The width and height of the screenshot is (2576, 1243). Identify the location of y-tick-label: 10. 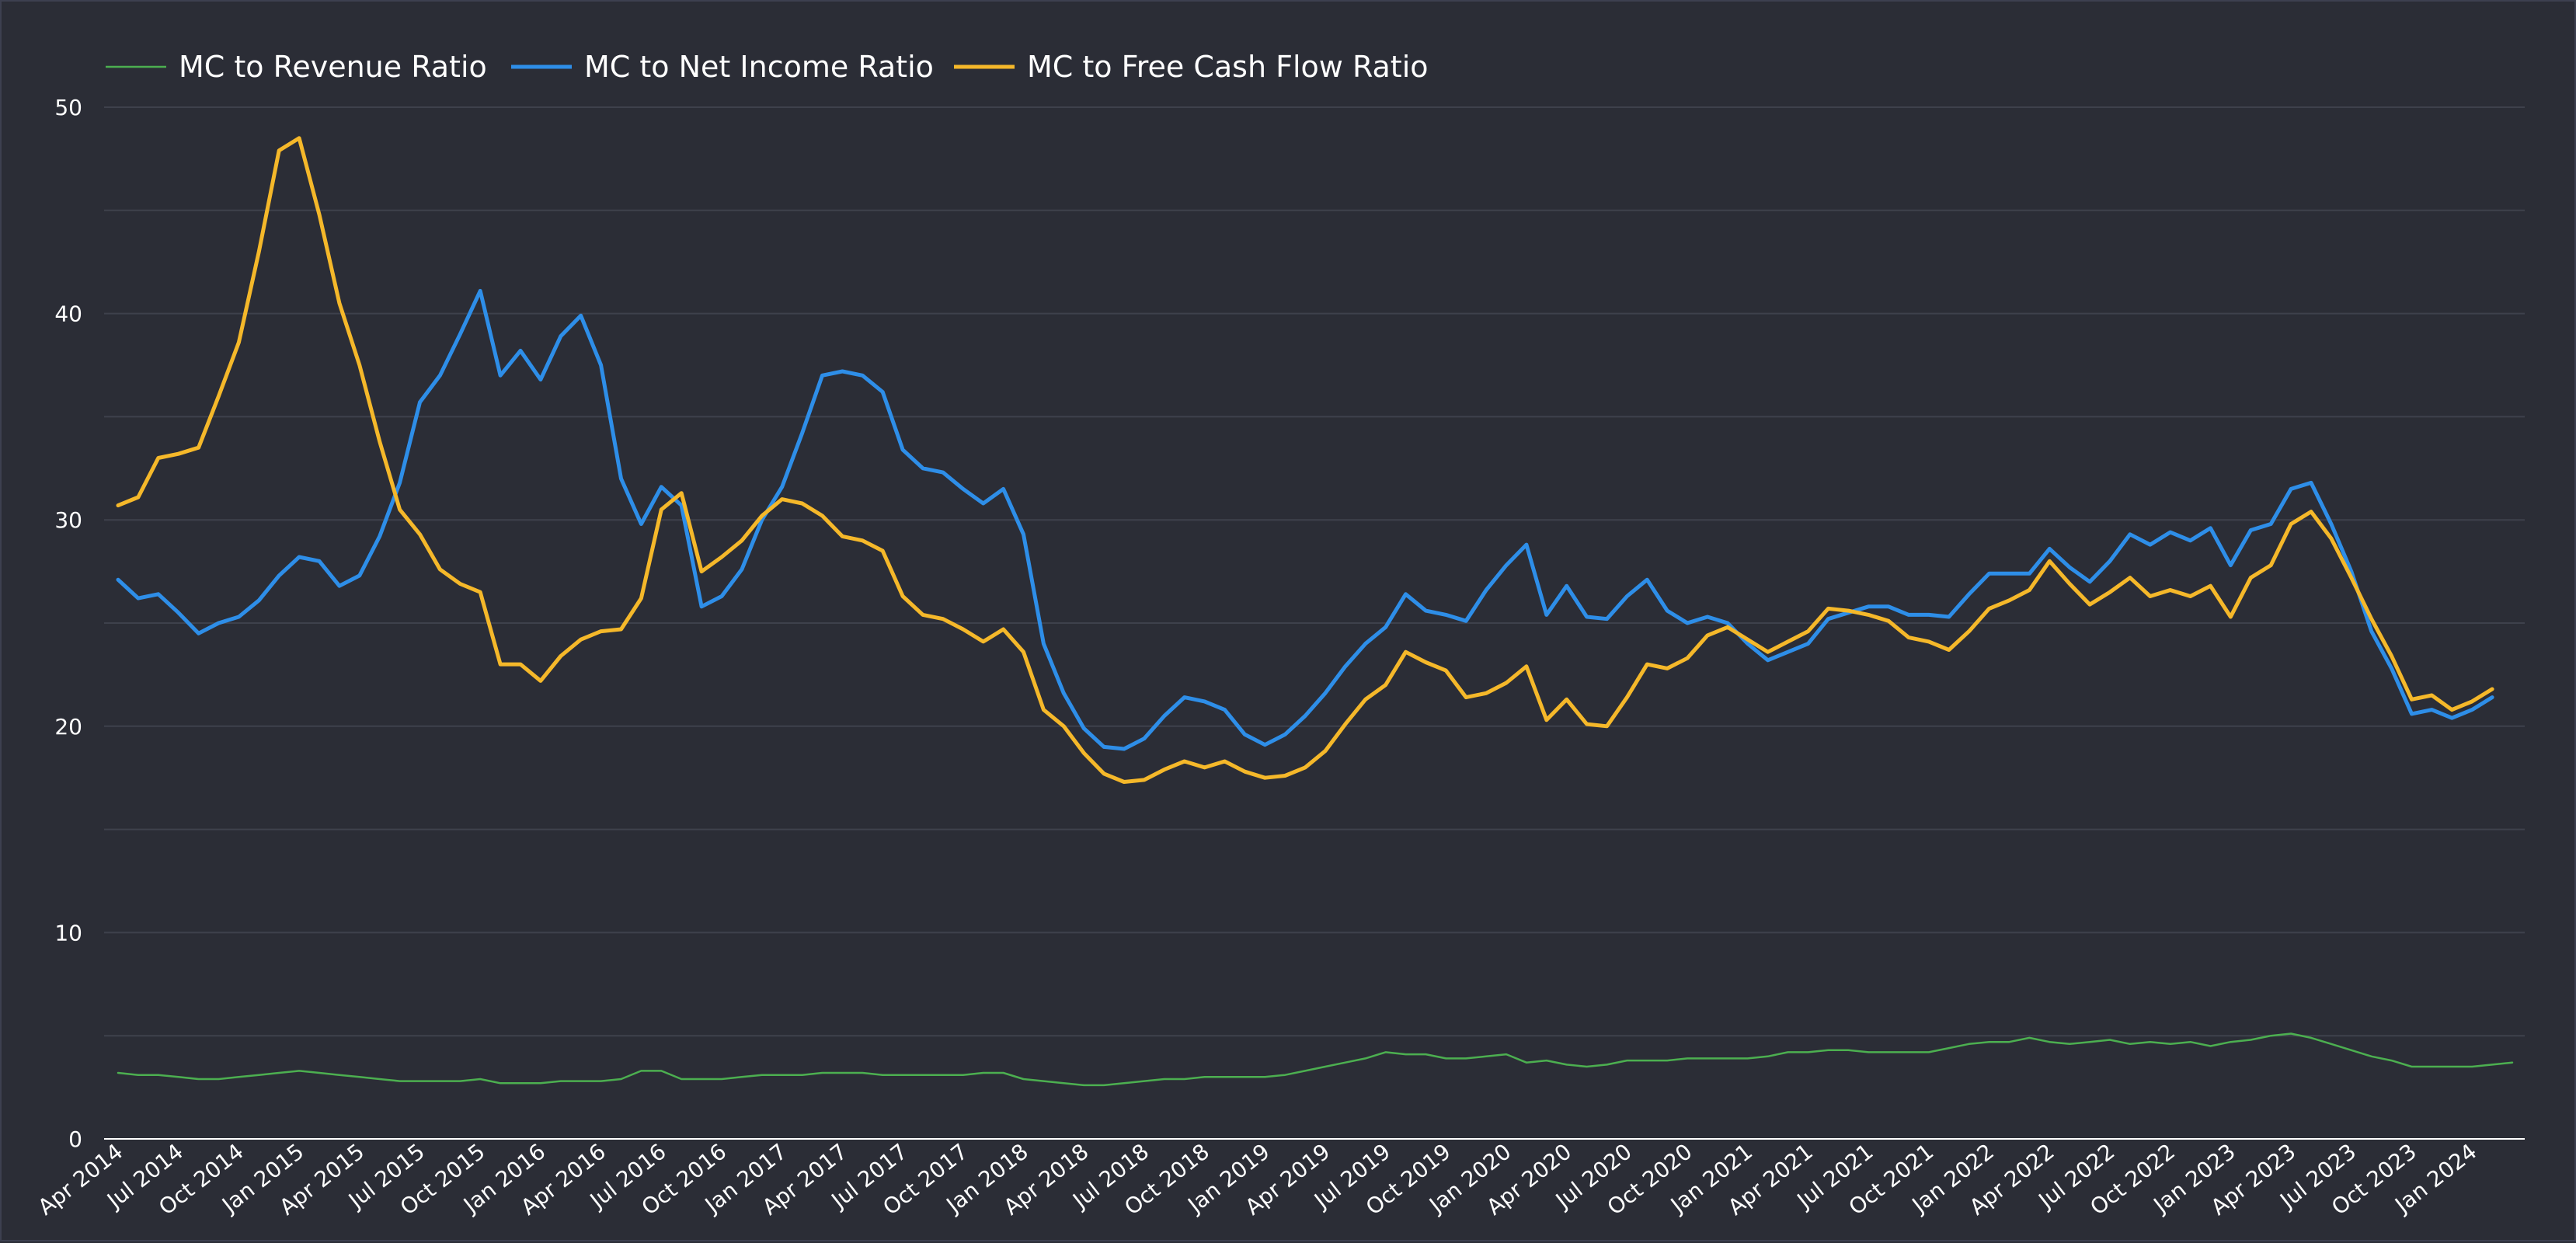
(68, 932).